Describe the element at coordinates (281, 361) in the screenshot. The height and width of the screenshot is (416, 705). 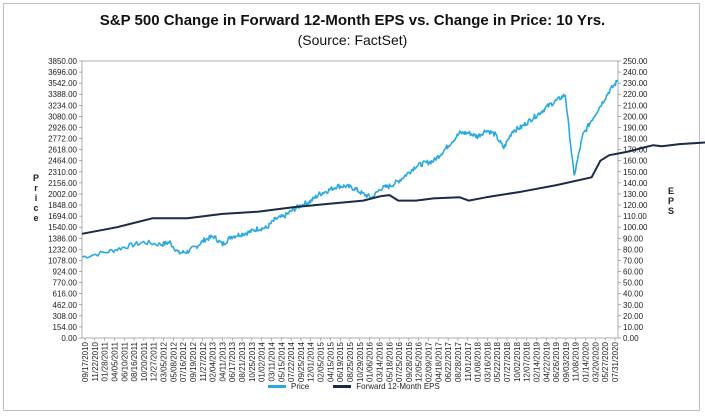
I see `x-tick-label: 05/15/2014` at that location.